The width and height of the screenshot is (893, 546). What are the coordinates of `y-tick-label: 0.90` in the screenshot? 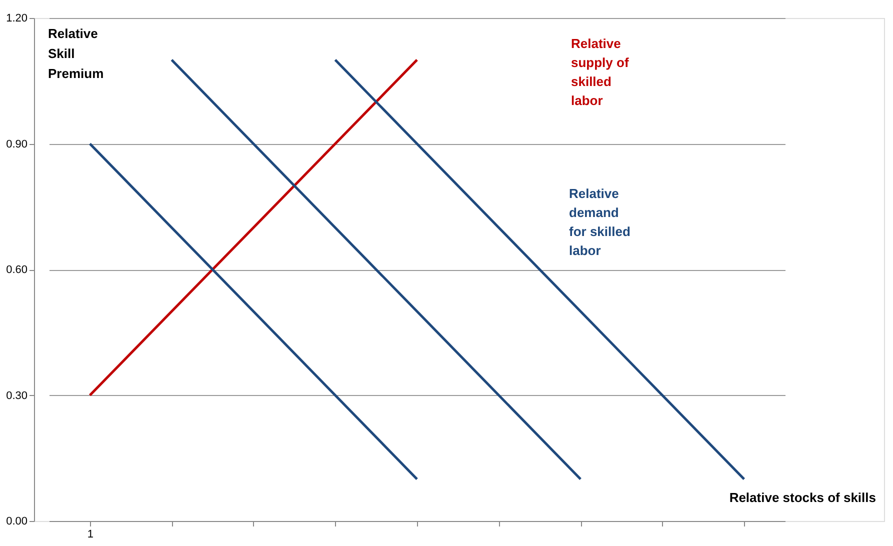 It's located at (17, 144).